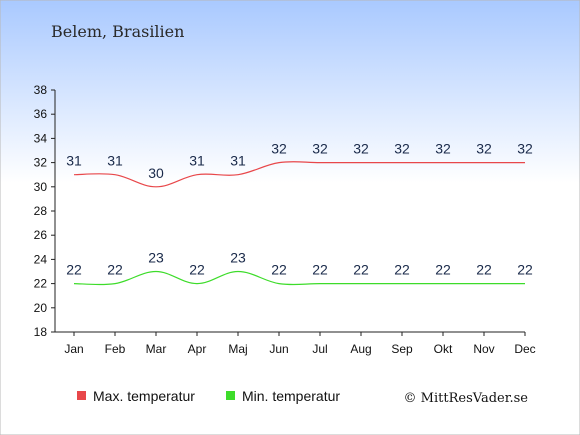  I want to click on credit-text: © MittResVader.se, so click(466, 398).